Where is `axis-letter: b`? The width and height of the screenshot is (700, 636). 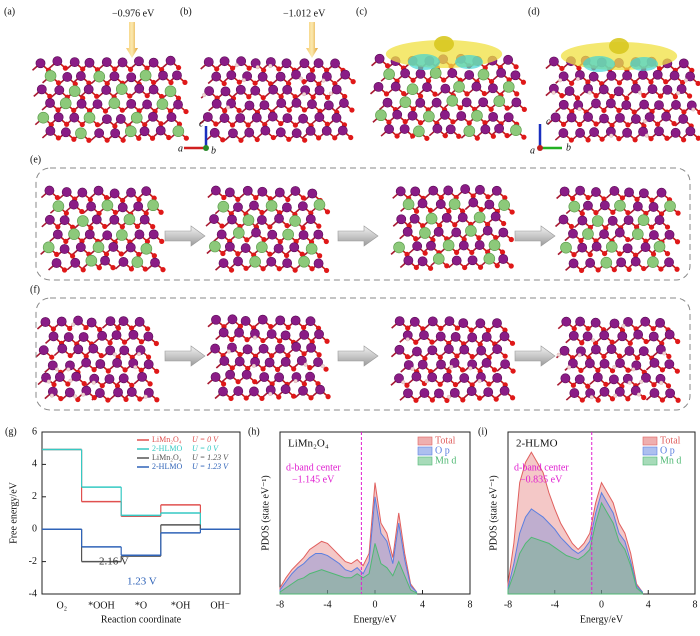
axis-letter: b is located at coordinates (568, 147).